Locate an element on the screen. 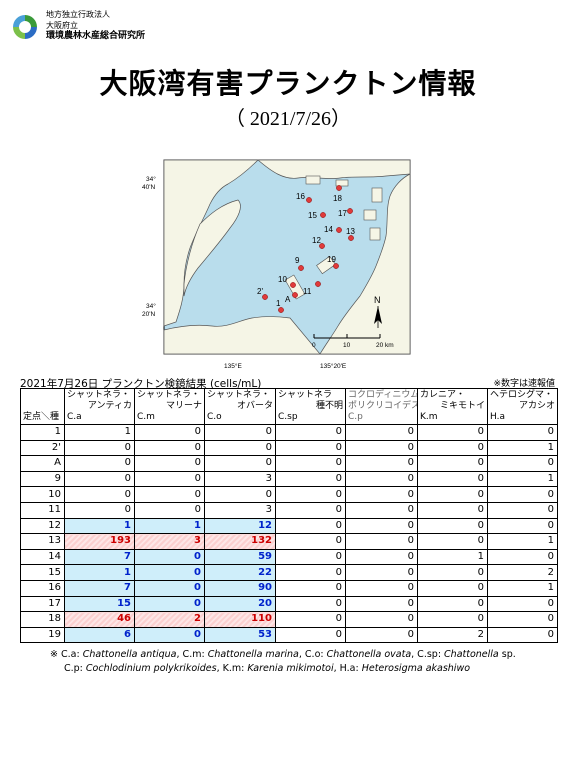 The height and width of the screenshot is (768, 576). species-code: , H.a: is located at coordinates (347, 668).